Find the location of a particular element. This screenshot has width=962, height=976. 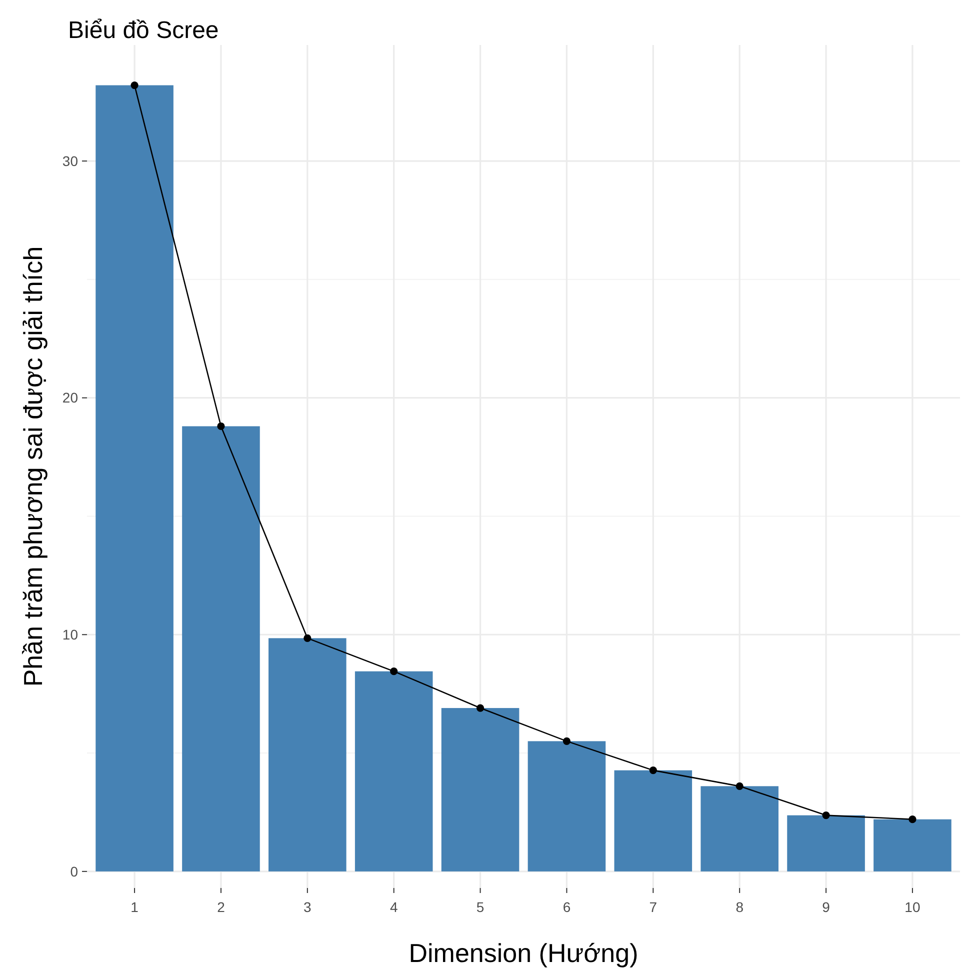

y-axis-title: Phần trăm phương sai được giải thích is located at coordinates (33, 466).